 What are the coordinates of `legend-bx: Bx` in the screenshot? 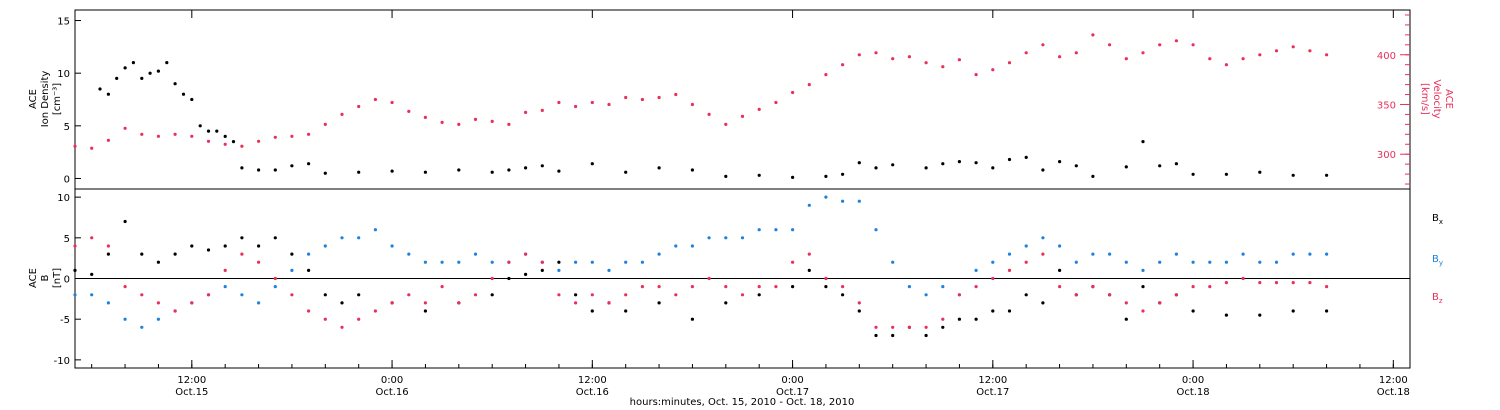 It's located at (1437, 219).